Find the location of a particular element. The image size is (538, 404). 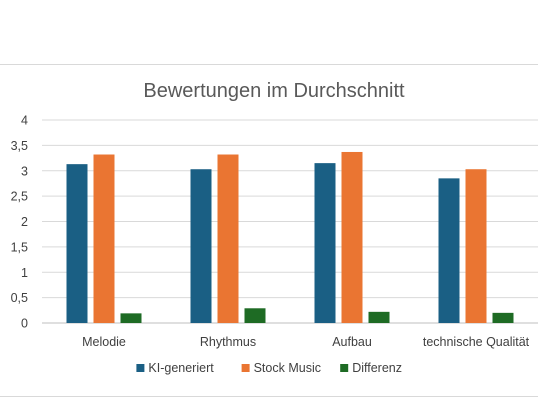

y-axis-labels: 0 0,5 1 1,5 2 2,5 3 3,5 4 is located at coordinates (19, 222).